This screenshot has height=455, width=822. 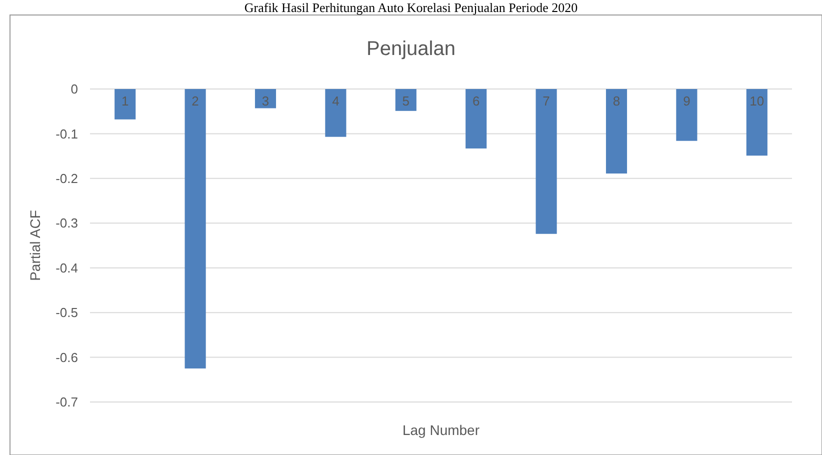 I want to click on text: Grafik Hasil Perhitungan Auto Korelasi Penjualan Periode 2020, so click(x=411, y=7).